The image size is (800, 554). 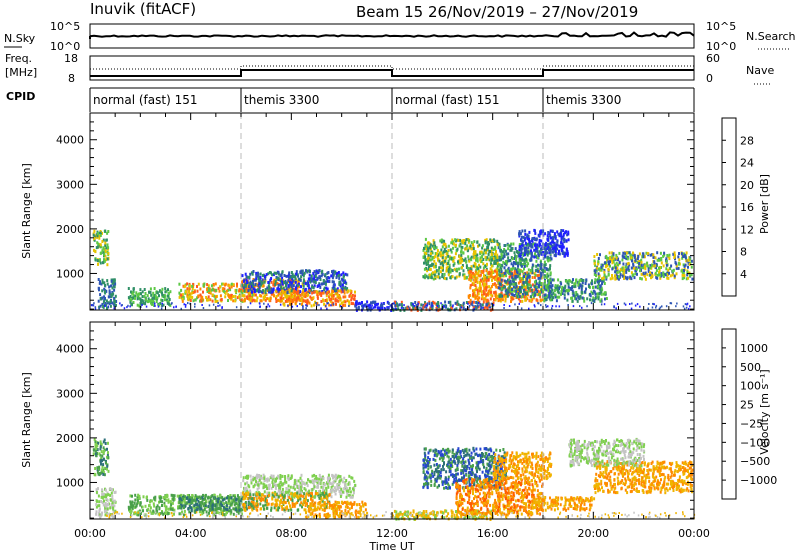 What do you see at coordinates (70, 140) in the screenshot?
I see `y-tick-label: 4000` at bounding box center [70, 140].